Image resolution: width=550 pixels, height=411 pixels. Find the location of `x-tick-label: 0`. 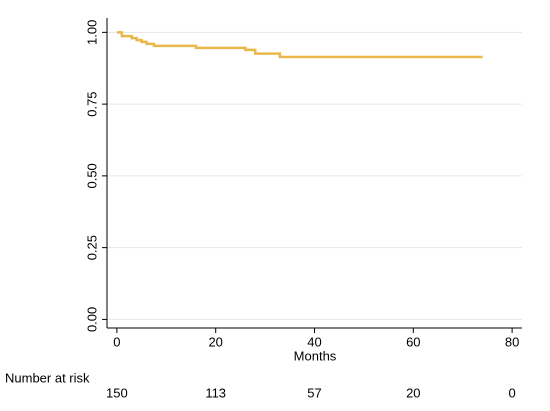

x-tick-label: 0 is located at coordinates (116, 341).